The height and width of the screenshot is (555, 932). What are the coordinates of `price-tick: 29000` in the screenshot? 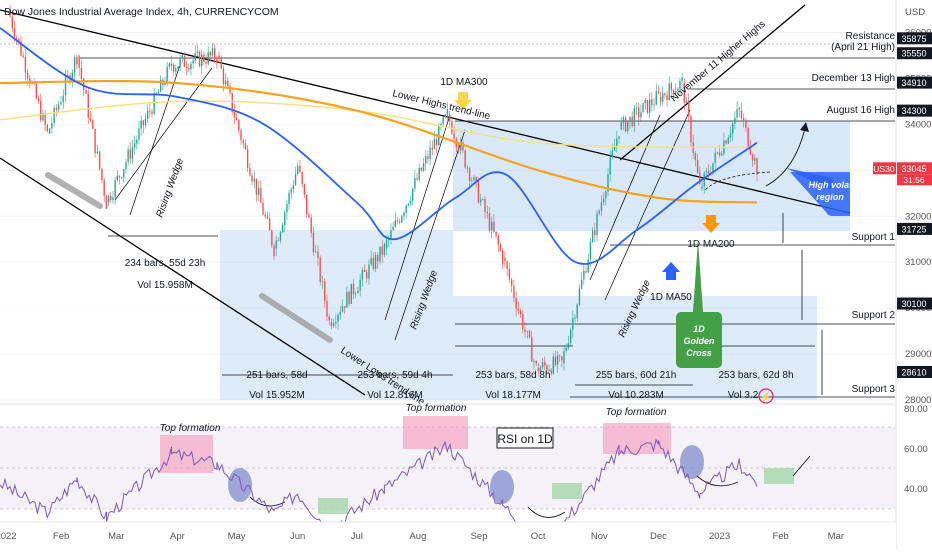 It's located at (918, 354).